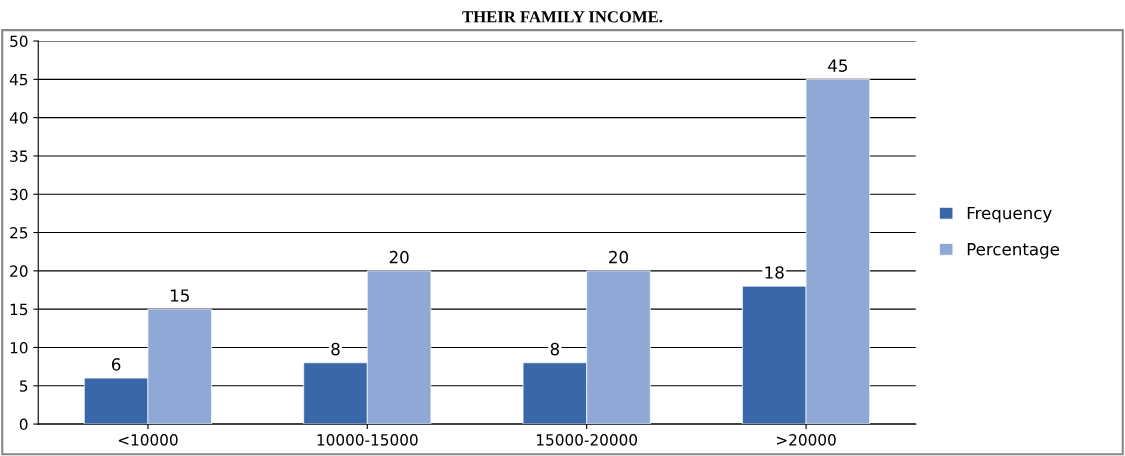 Image resolution: width=1125 pixels, height=456 pixels. What do you see at coordinates (116, 364) in the screenshot?
I see `data-label: 6` at bounding box center [116, 364].